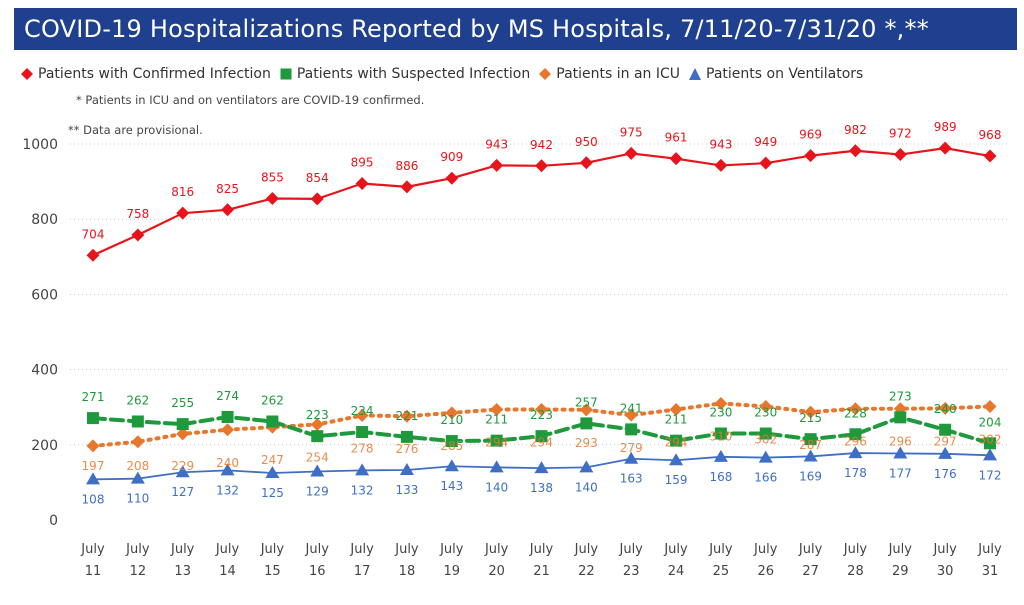  What do you see at coordinates (541, 145) in the screenshot?
I see `data-label-confirmed: 942` at bounding box center [541, 145].